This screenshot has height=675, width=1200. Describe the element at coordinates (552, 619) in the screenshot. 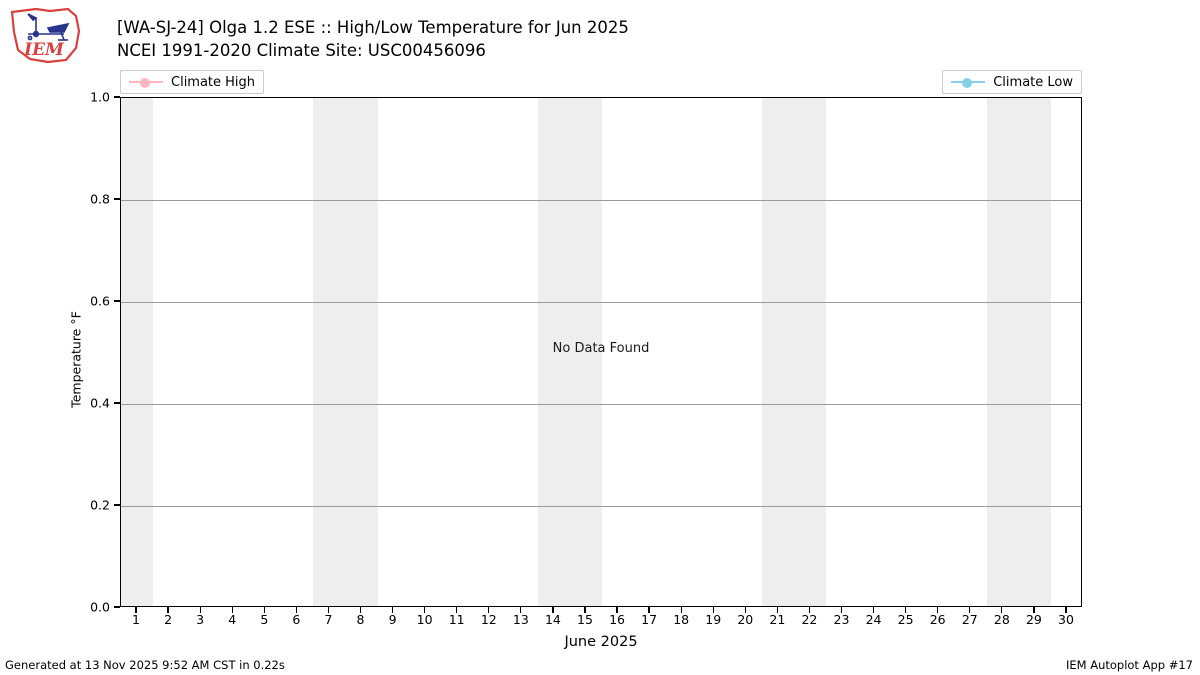

I see `x-tick-label: 14` at that location.